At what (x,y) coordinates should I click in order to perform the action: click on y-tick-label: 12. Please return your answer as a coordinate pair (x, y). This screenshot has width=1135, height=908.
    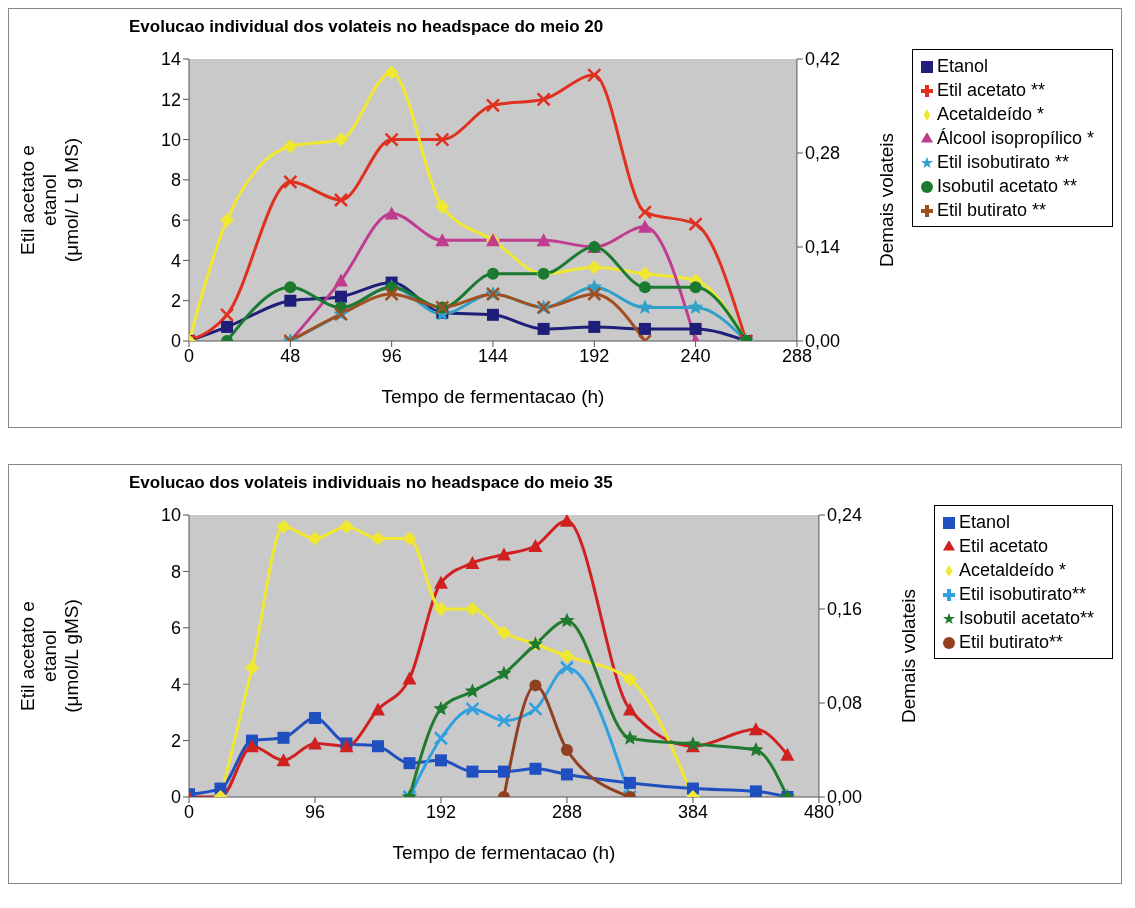
    Looking at the image, I should click on (170, 99).